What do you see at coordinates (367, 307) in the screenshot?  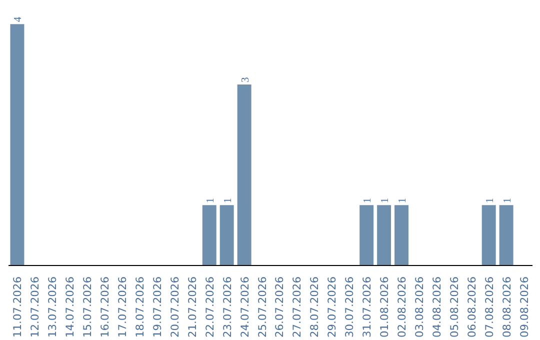 I see `x-tick-label: 31.07.2026` at bounding box center [367, 307].